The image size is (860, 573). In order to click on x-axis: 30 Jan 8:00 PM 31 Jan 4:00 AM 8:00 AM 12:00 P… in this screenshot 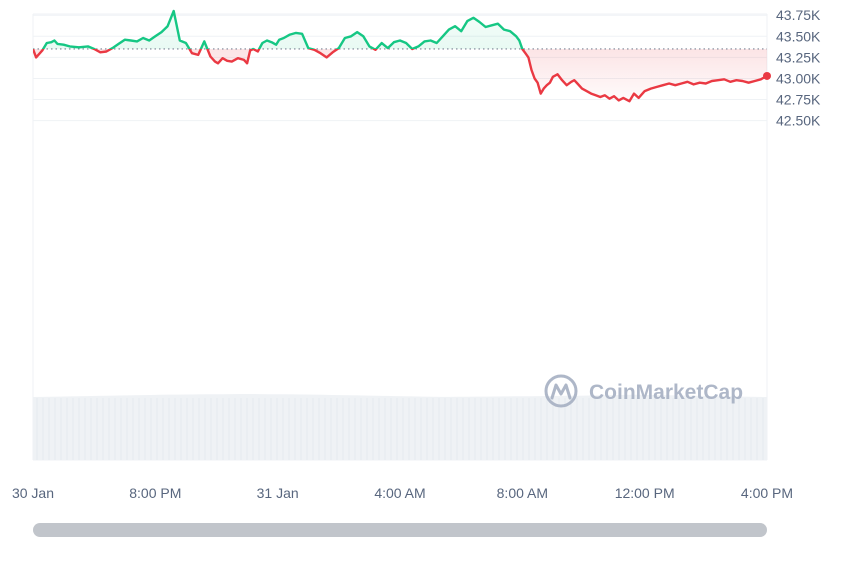, I will do `click(402, 493)`.